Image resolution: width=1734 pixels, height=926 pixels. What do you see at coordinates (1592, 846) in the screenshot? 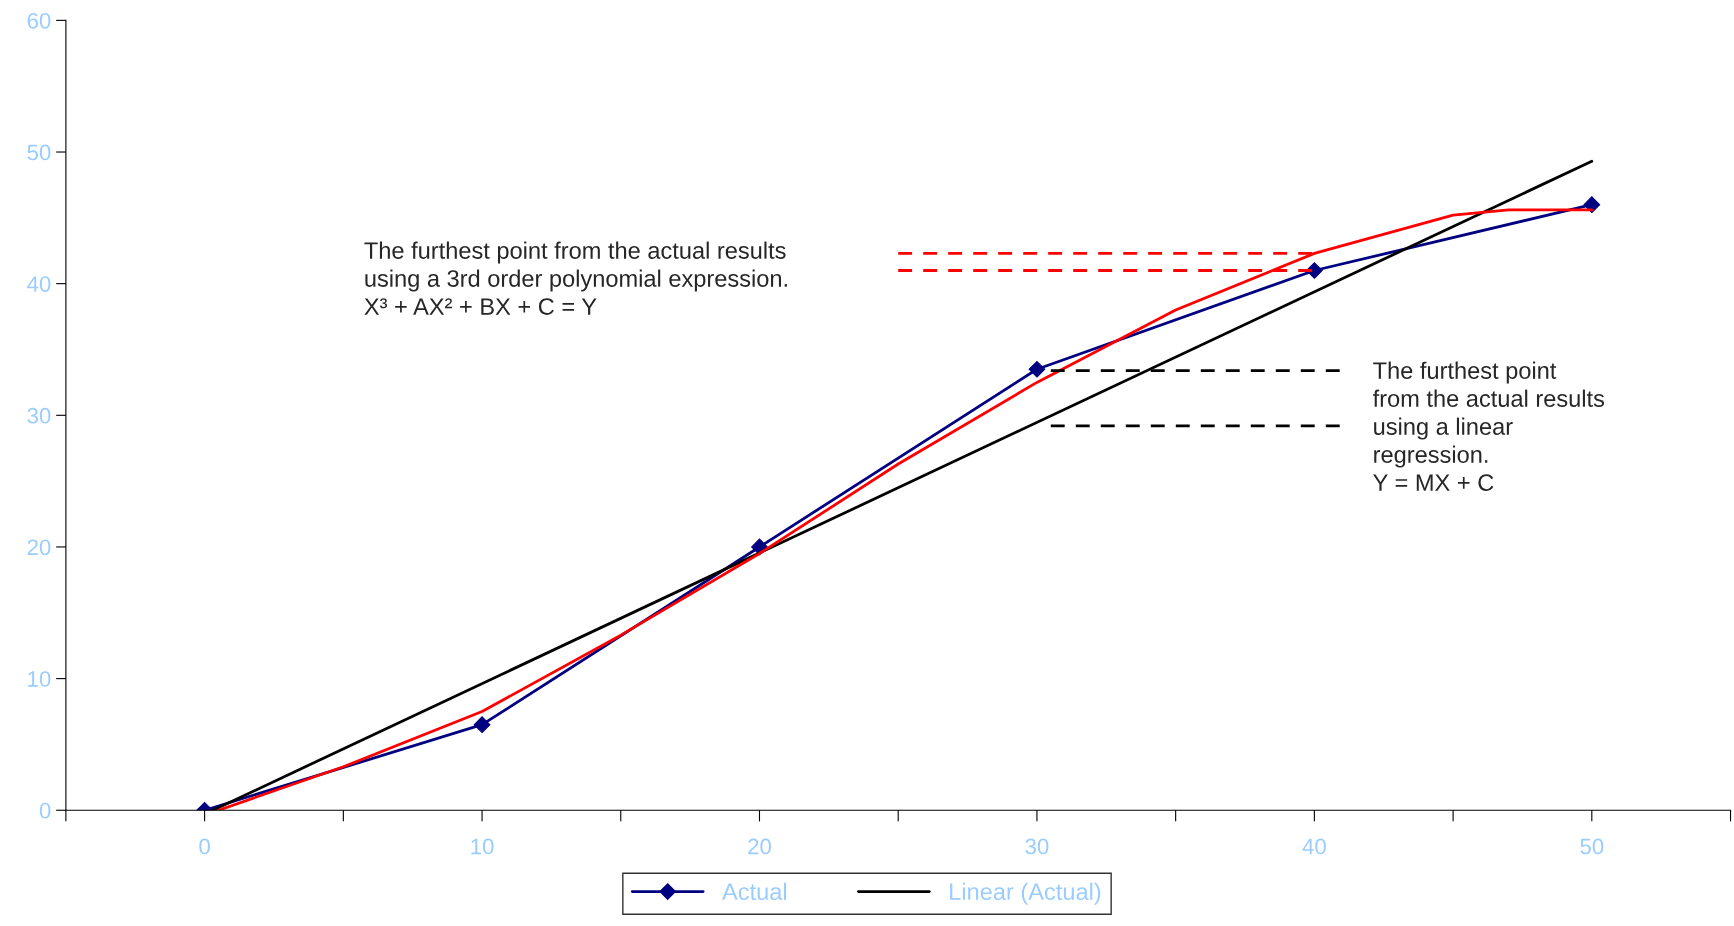
I see `x-tick-label: 50` at bounding box center [1592, 846].